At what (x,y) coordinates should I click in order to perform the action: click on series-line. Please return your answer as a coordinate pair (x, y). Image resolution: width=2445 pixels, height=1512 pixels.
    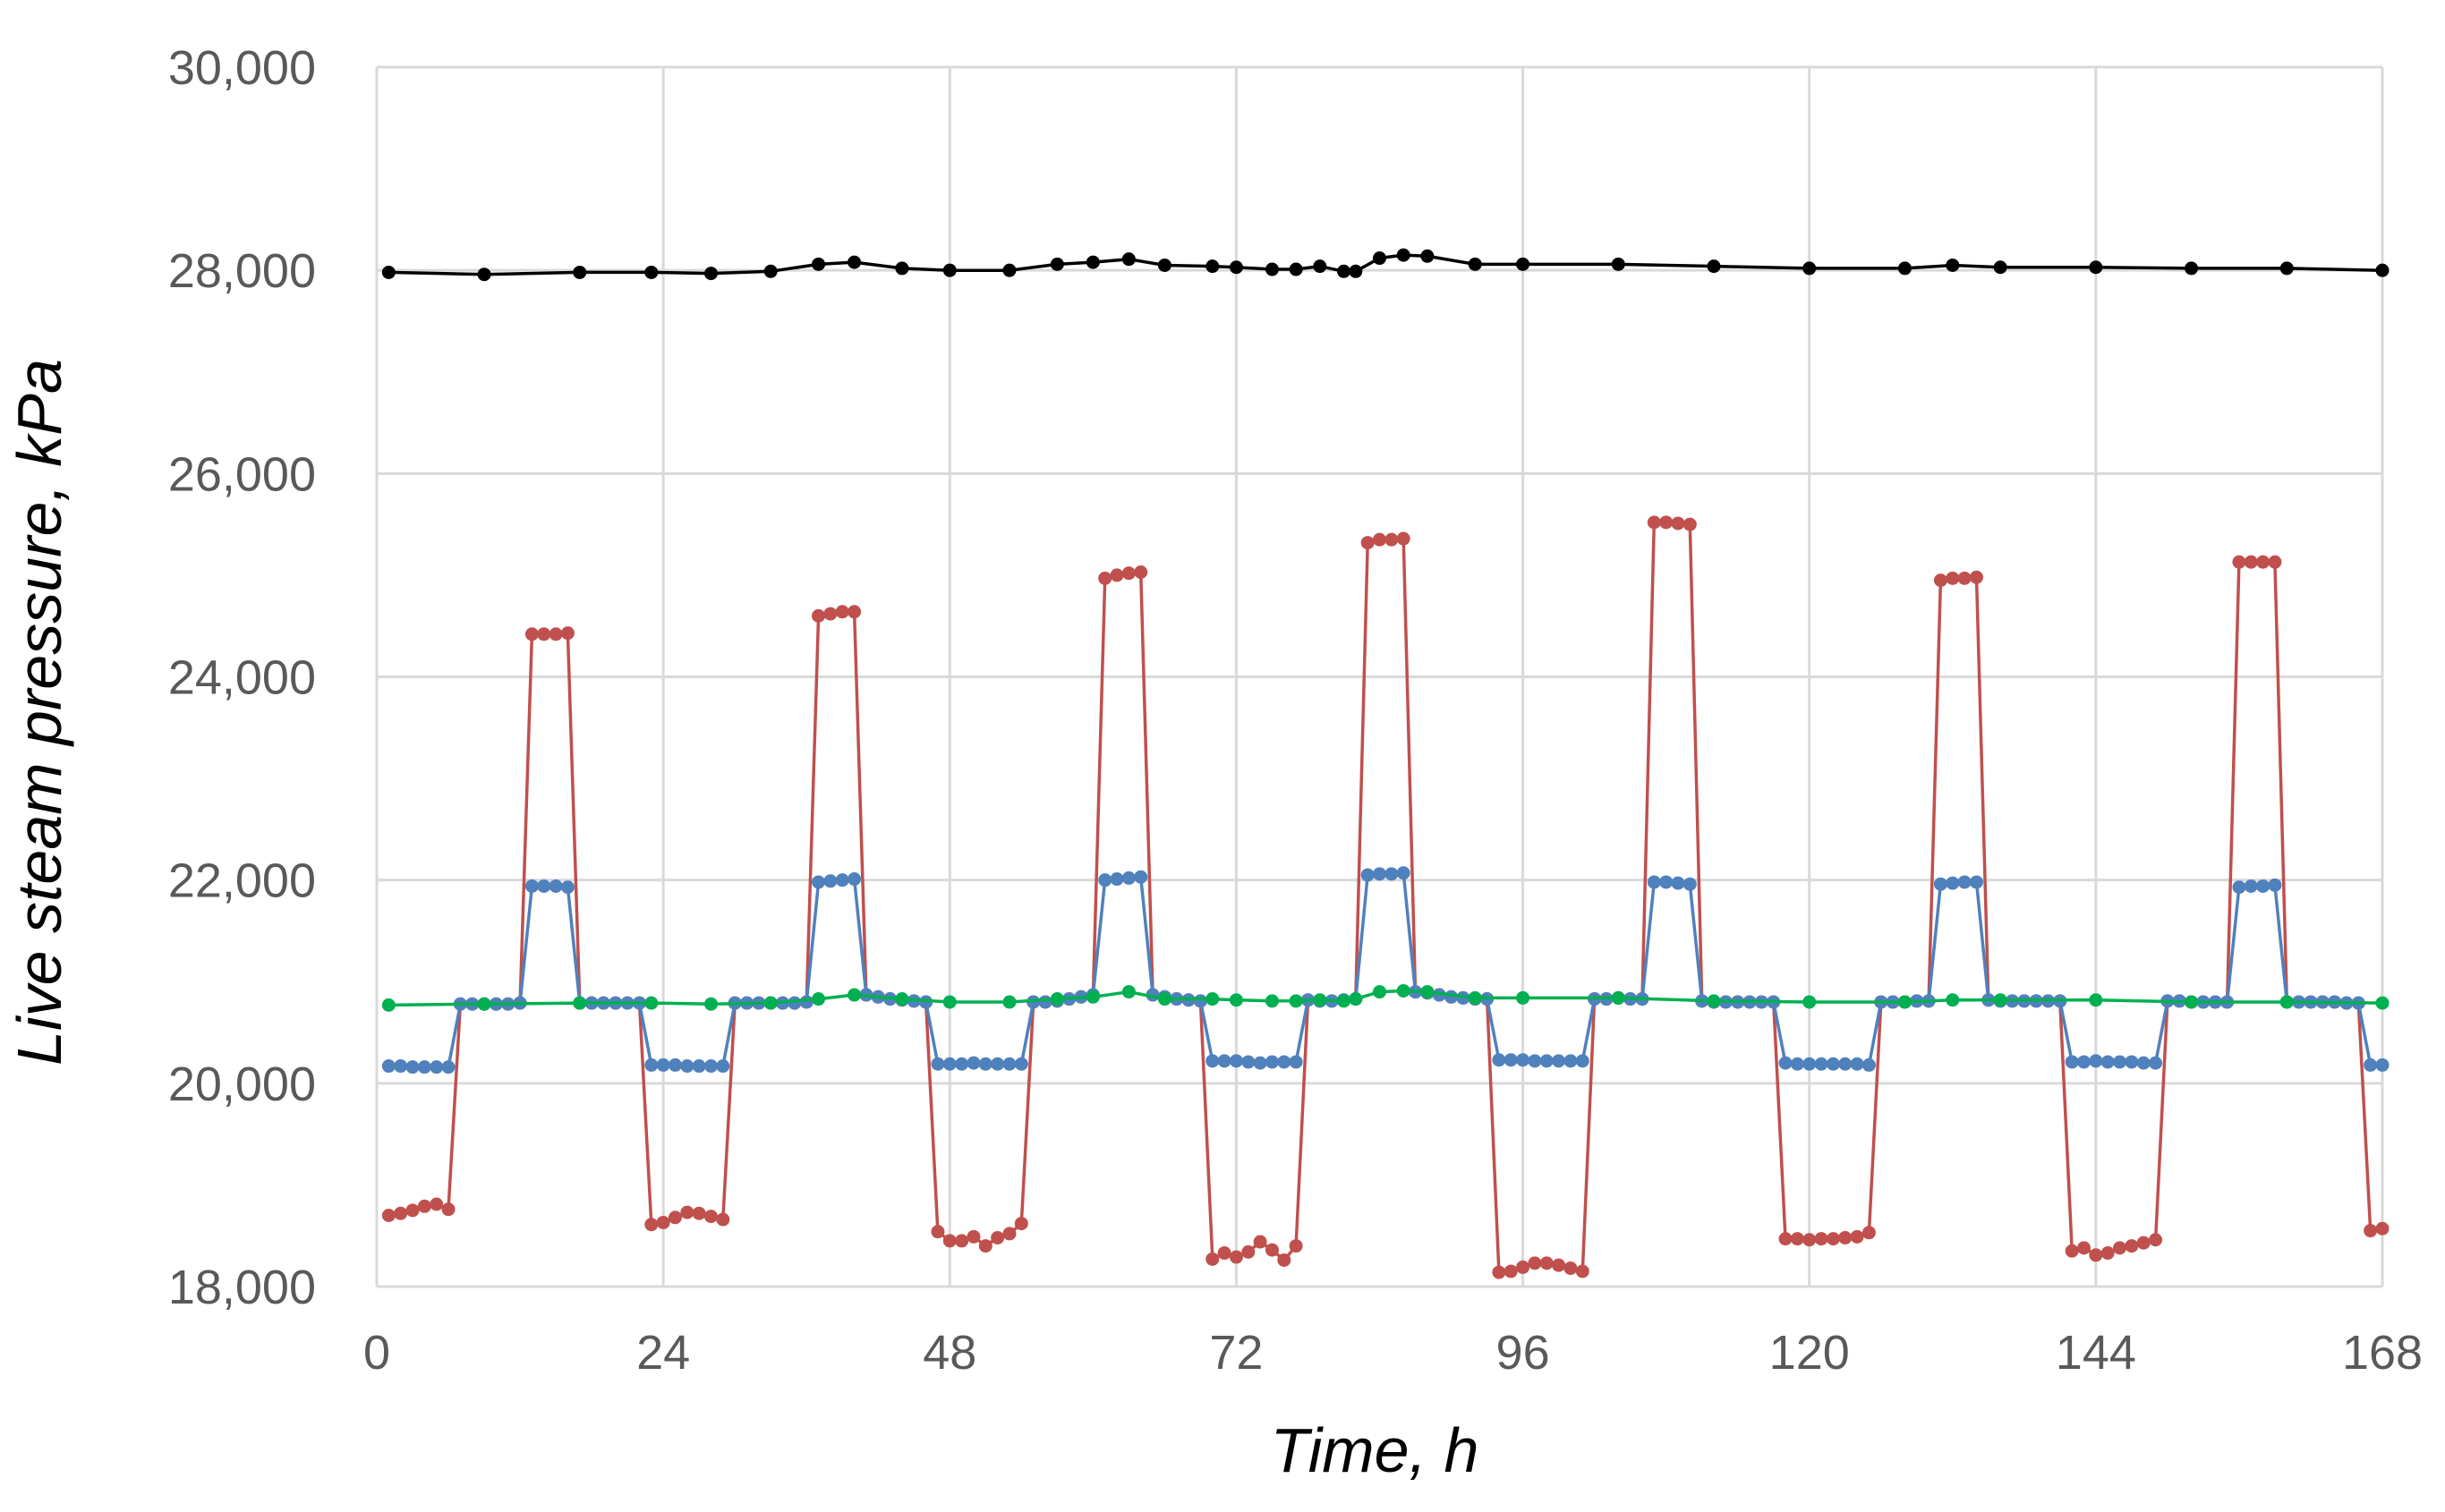
    Looking at the image, I should click on (1385, 970).